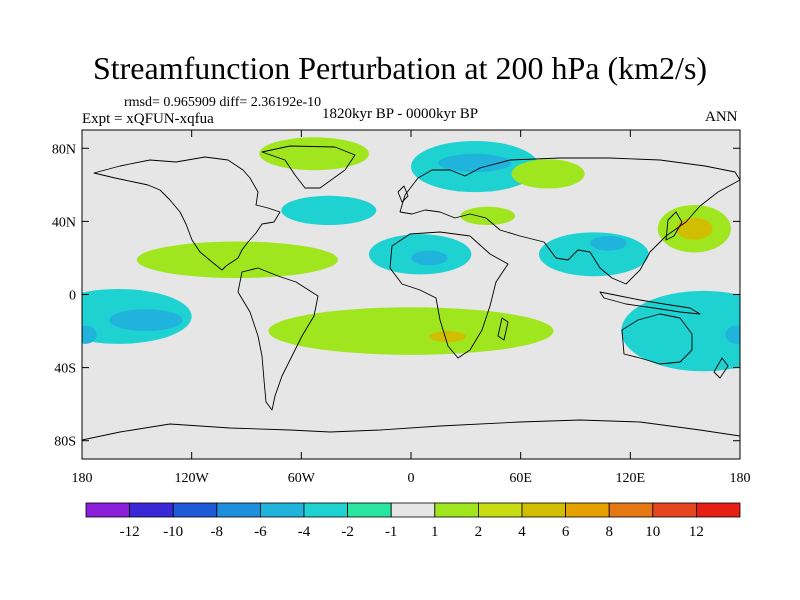 This screenshot has width=800, height=600. Describe the element at coordinates (260, 532) in the screenshot. I see `colorbar-label-3: -6` at that location.